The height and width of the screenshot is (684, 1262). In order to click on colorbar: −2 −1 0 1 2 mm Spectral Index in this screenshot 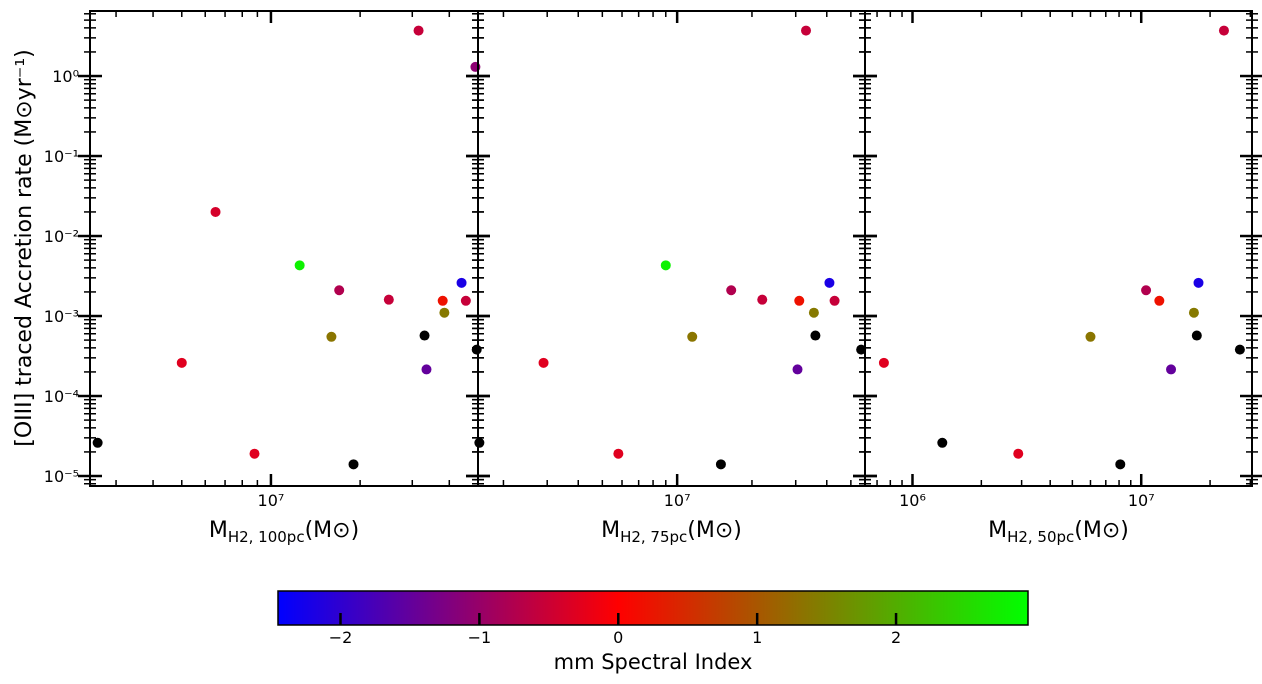, I will do `click(653, 632)`.